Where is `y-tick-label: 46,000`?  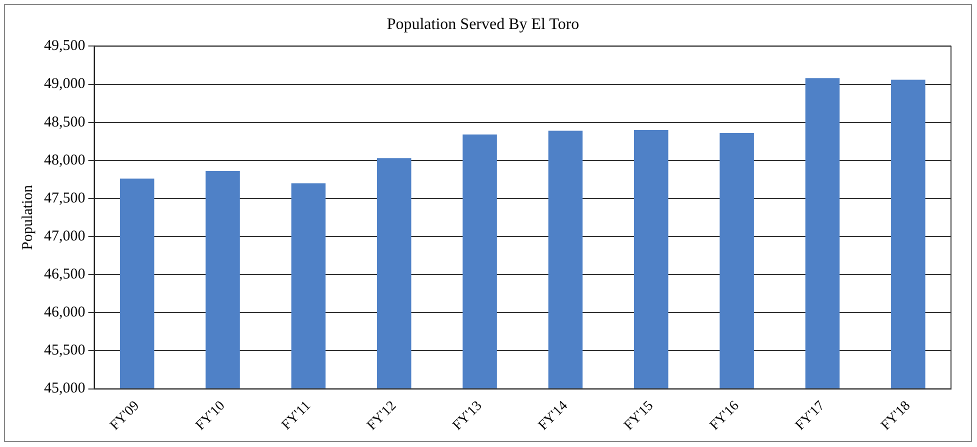
y-tick-label: 46,000 is located at coordinates (65, 312).